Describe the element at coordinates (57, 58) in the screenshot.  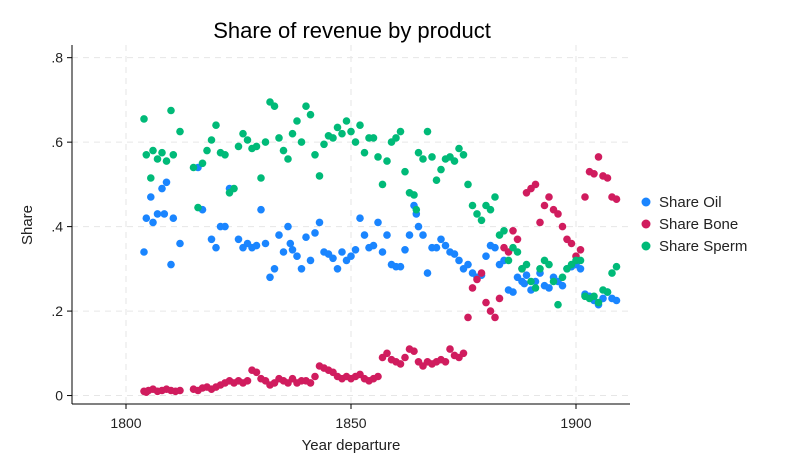
I see `y-tick-label: .8` at that location.